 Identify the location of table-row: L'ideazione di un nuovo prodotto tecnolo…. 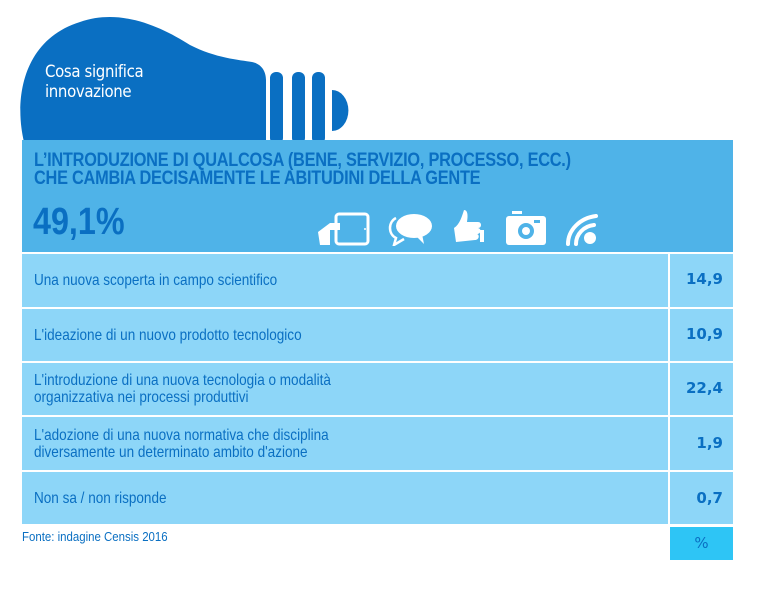
(377, 335).